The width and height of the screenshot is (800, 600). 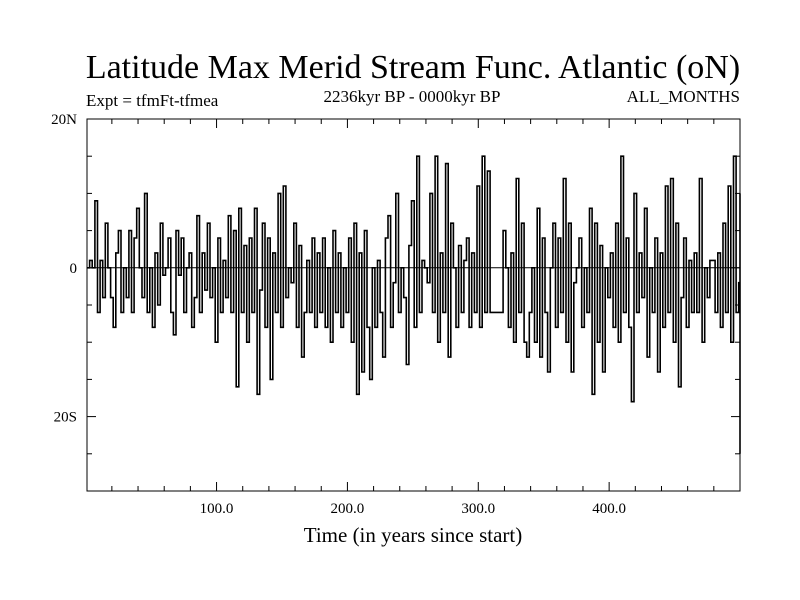 What do you see at coordinates (348, 509) in the screenshot?
I see `x-tick-label: 200.0` at bounding box center [348, 509].